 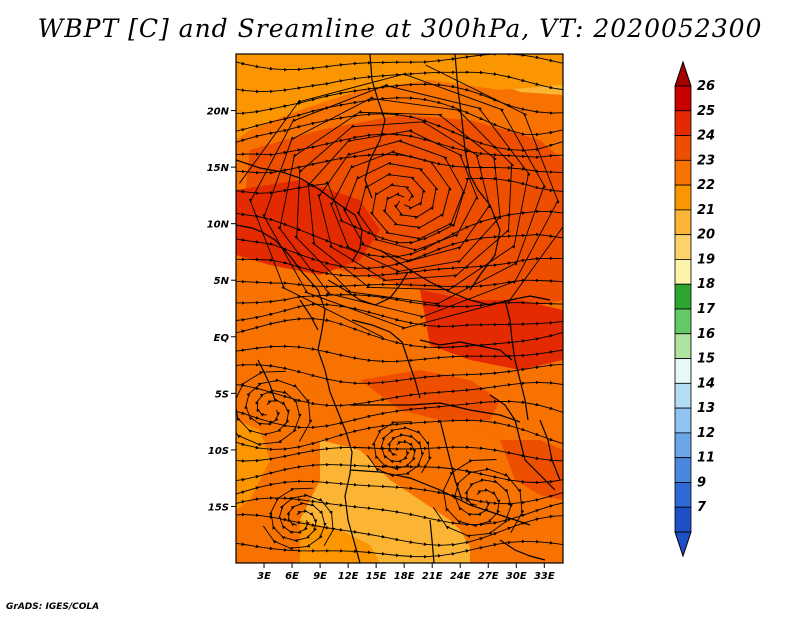 I want to click on colorbar-label: 20, so click(x=706, y=235).